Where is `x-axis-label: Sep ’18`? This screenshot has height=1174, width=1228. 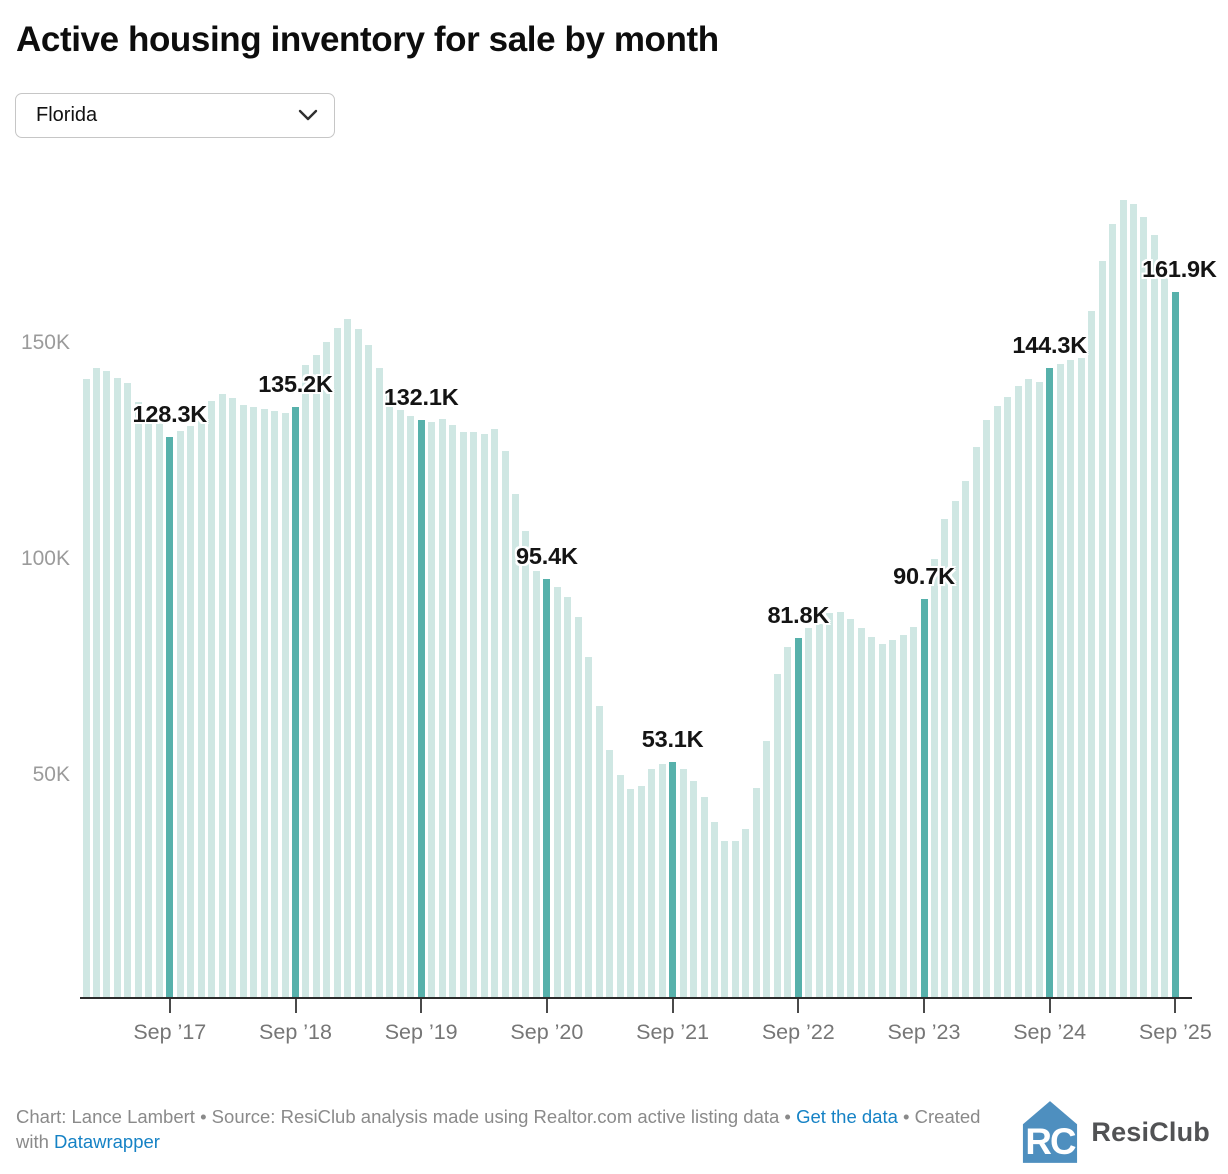
x-axis-label: Sep ’18 is located at coordinates (295, 1032).